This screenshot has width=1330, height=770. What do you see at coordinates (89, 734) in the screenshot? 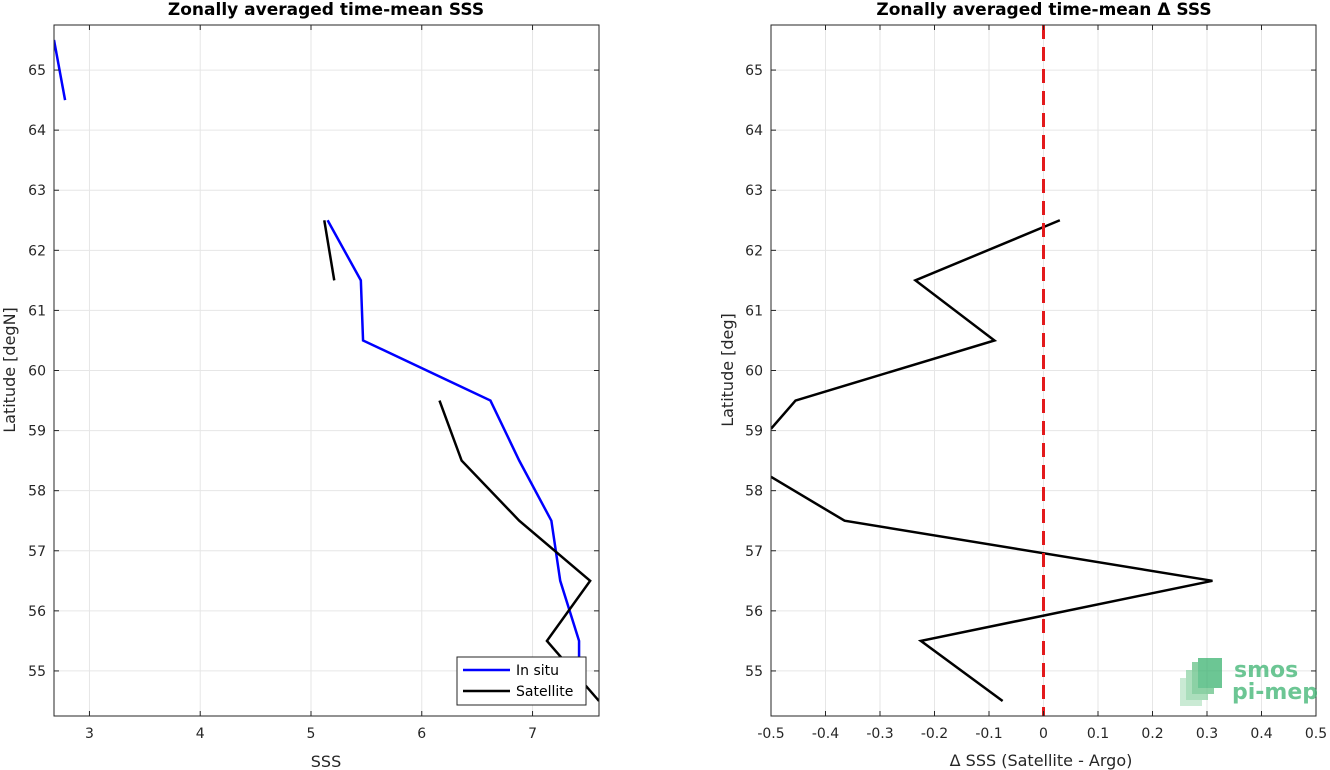
I see `x-tick-label: 3` at bounding box center [89, 734].